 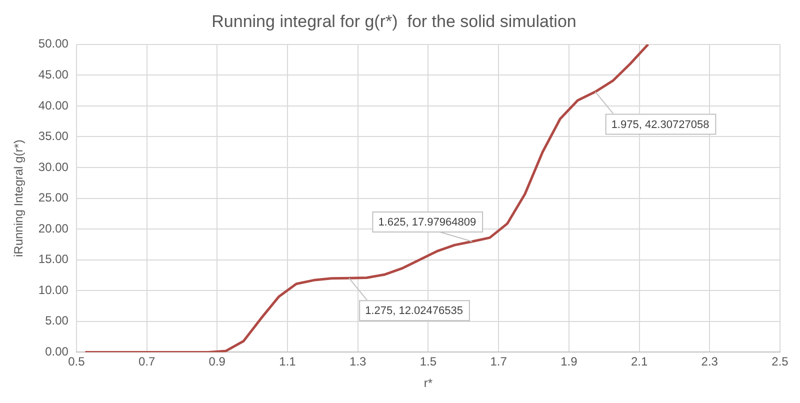 What do you see at coordinates (639, 361) in the screenshot?
I see `x-tick-label: 2.1` at bounding box center [639, 361].